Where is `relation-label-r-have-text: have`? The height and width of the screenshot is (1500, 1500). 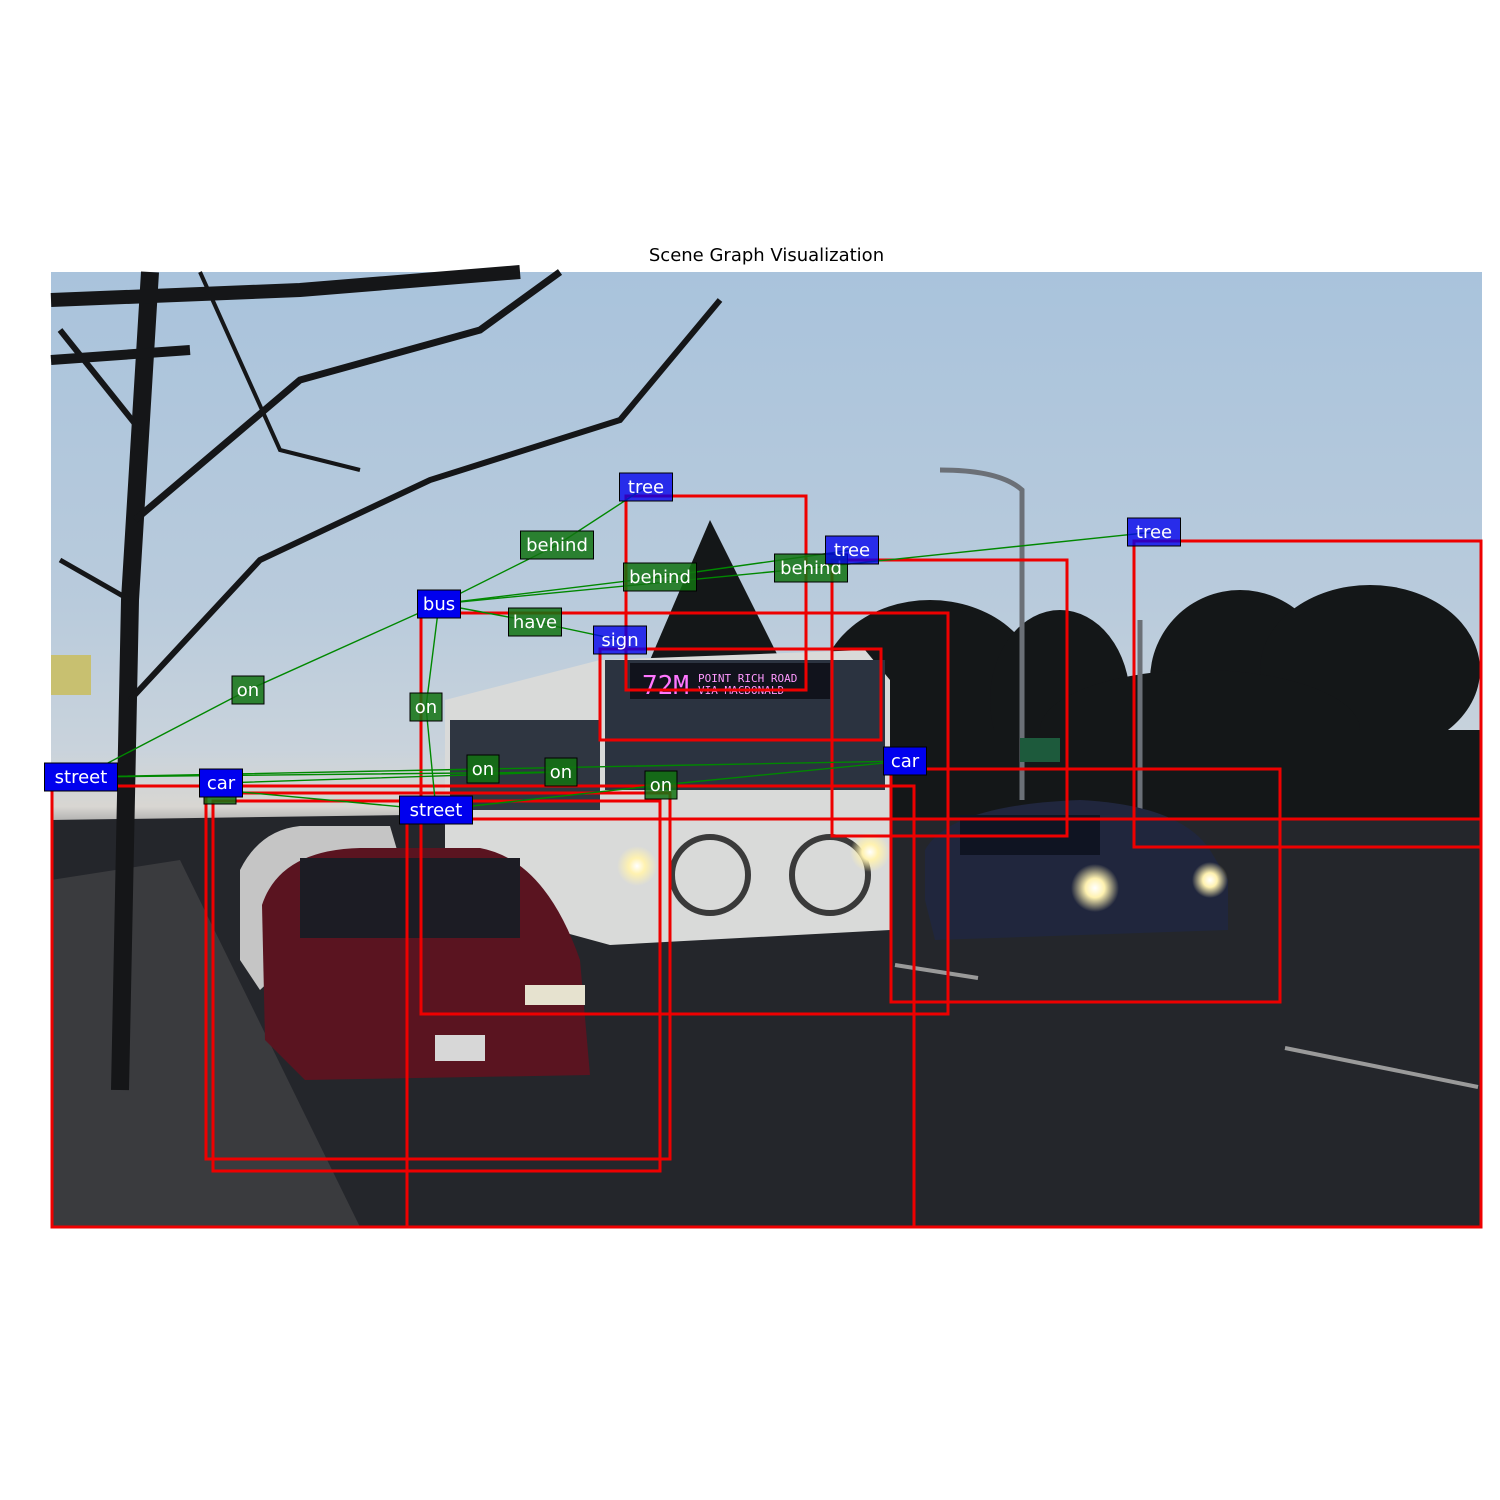
relation-label-r-have-text: have is located at coordinates (535, 622).